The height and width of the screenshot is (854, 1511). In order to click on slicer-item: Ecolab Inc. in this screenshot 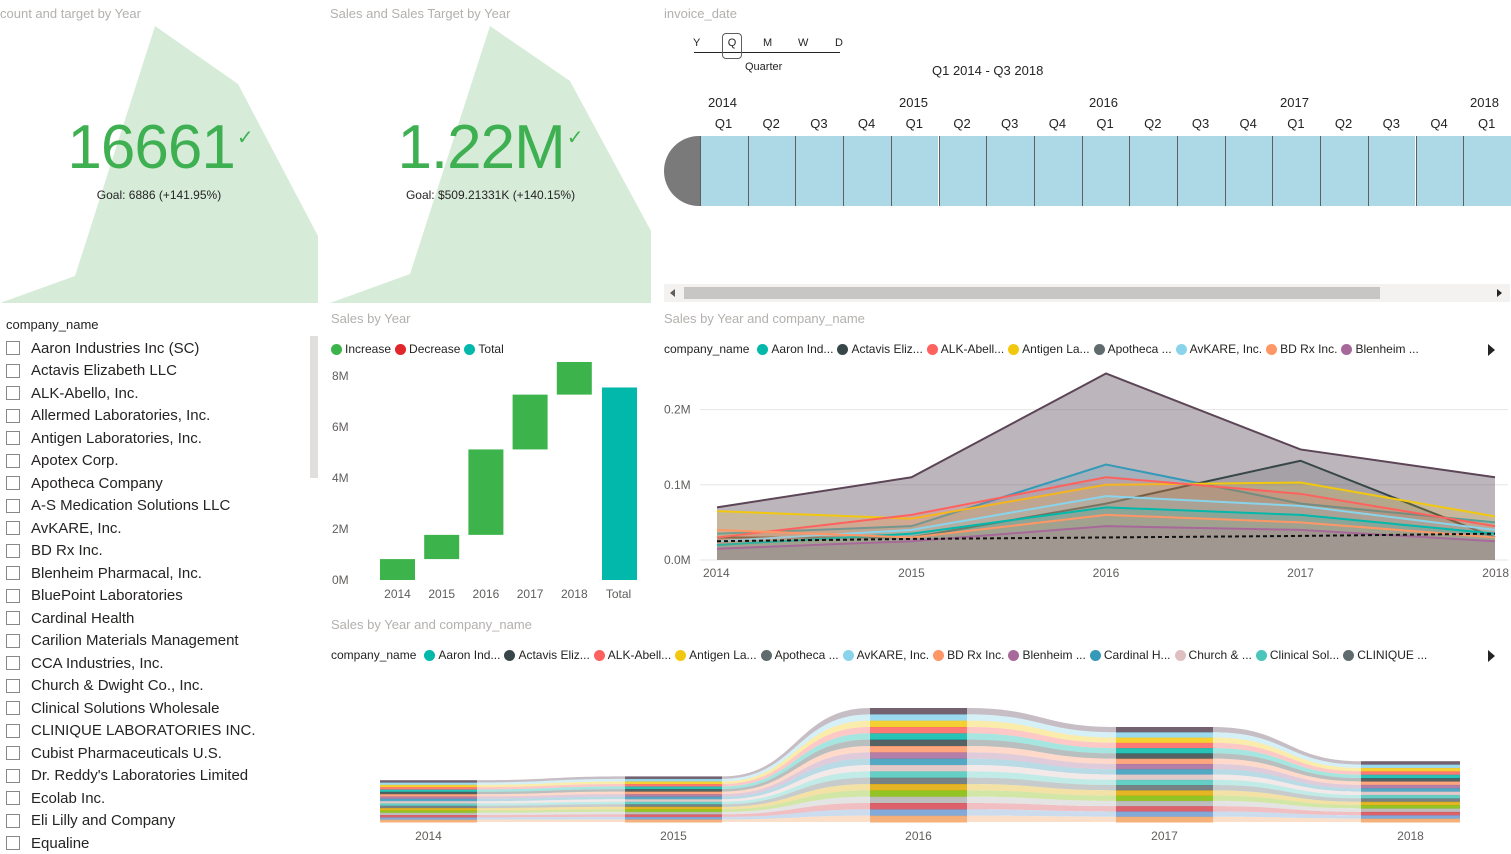, I will do `click(55, 798)`.